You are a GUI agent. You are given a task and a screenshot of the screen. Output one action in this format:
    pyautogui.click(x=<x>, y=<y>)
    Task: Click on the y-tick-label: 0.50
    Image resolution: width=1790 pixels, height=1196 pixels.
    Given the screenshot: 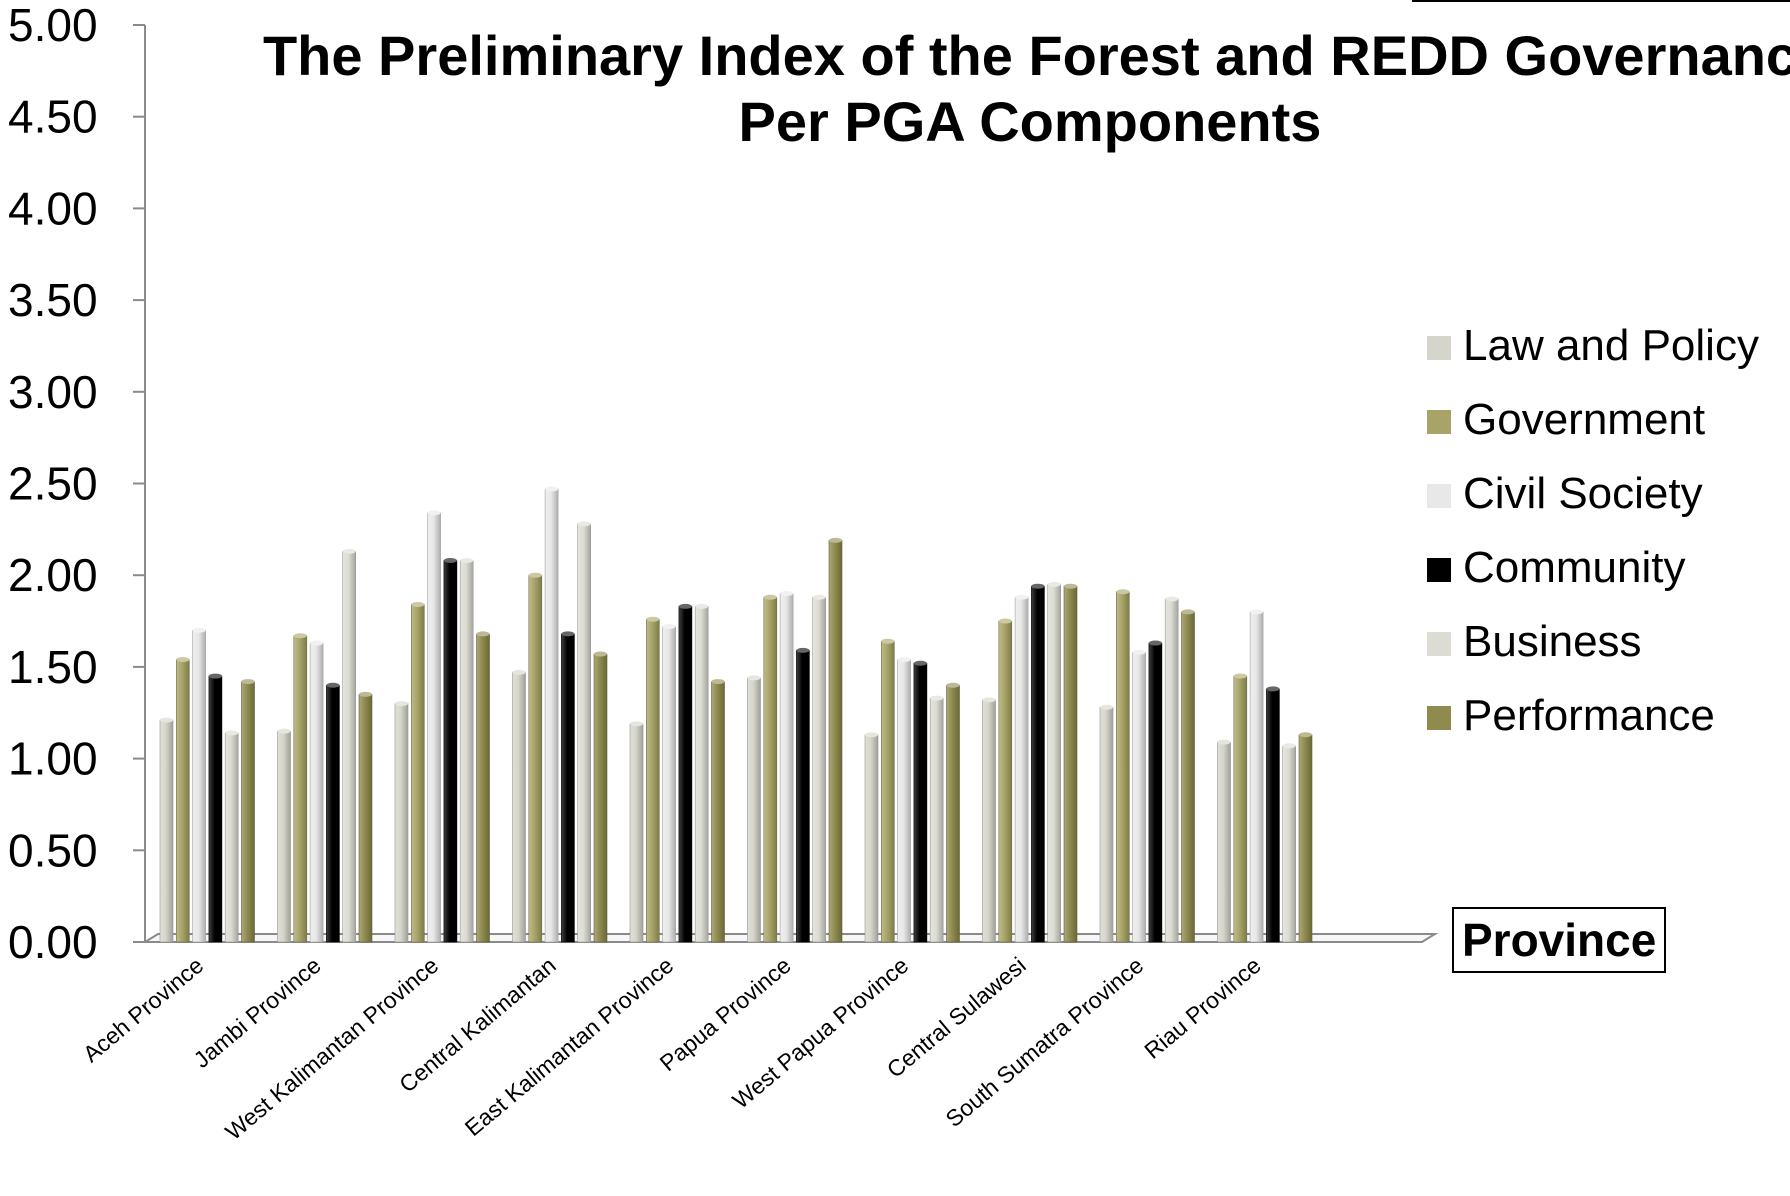 What is the action you would take?
    pyautogui.click(x=53, y=850)
    